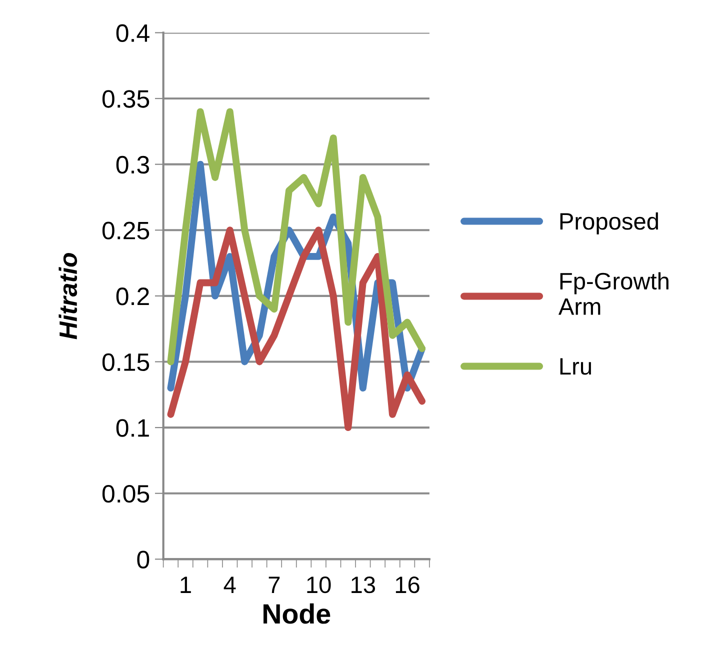  What do you see at coordinates (274, 584) in the screenshot?
I see `x-tick-label: 7` at bounding box center [274, 584].